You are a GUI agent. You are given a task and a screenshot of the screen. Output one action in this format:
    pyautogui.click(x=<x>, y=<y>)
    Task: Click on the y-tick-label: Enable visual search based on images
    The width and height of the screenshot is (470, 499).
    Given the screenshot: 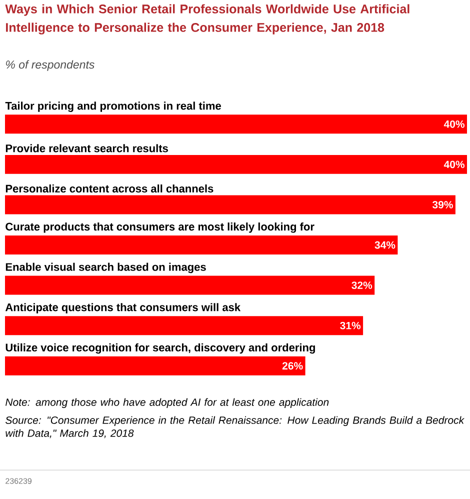 What is the action you would take?
    pyautogui.click(x=106, y=268)
    